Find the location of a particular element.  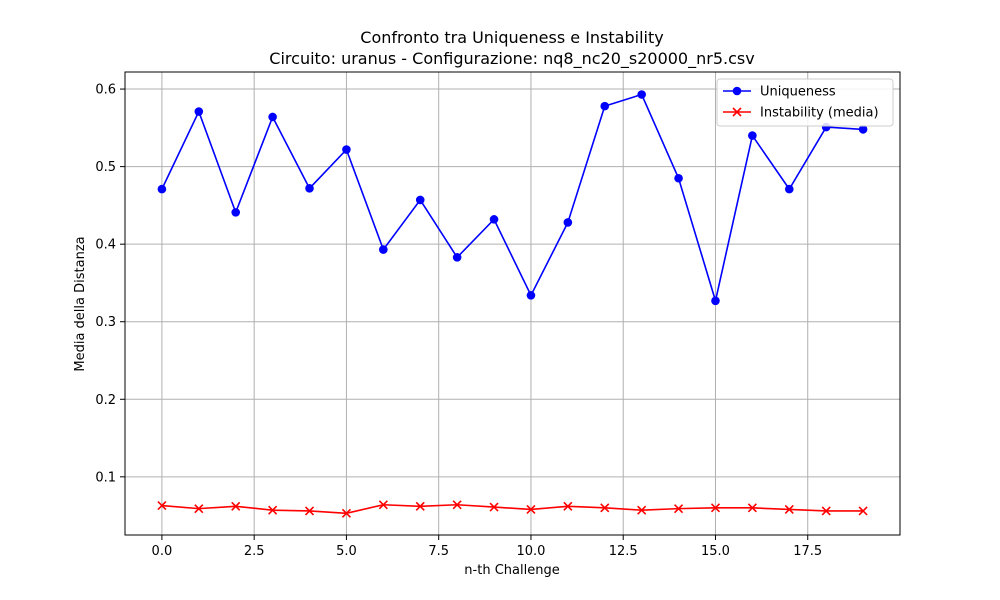

x-tick-label: 2.5 is located at coordinates (254, 551).